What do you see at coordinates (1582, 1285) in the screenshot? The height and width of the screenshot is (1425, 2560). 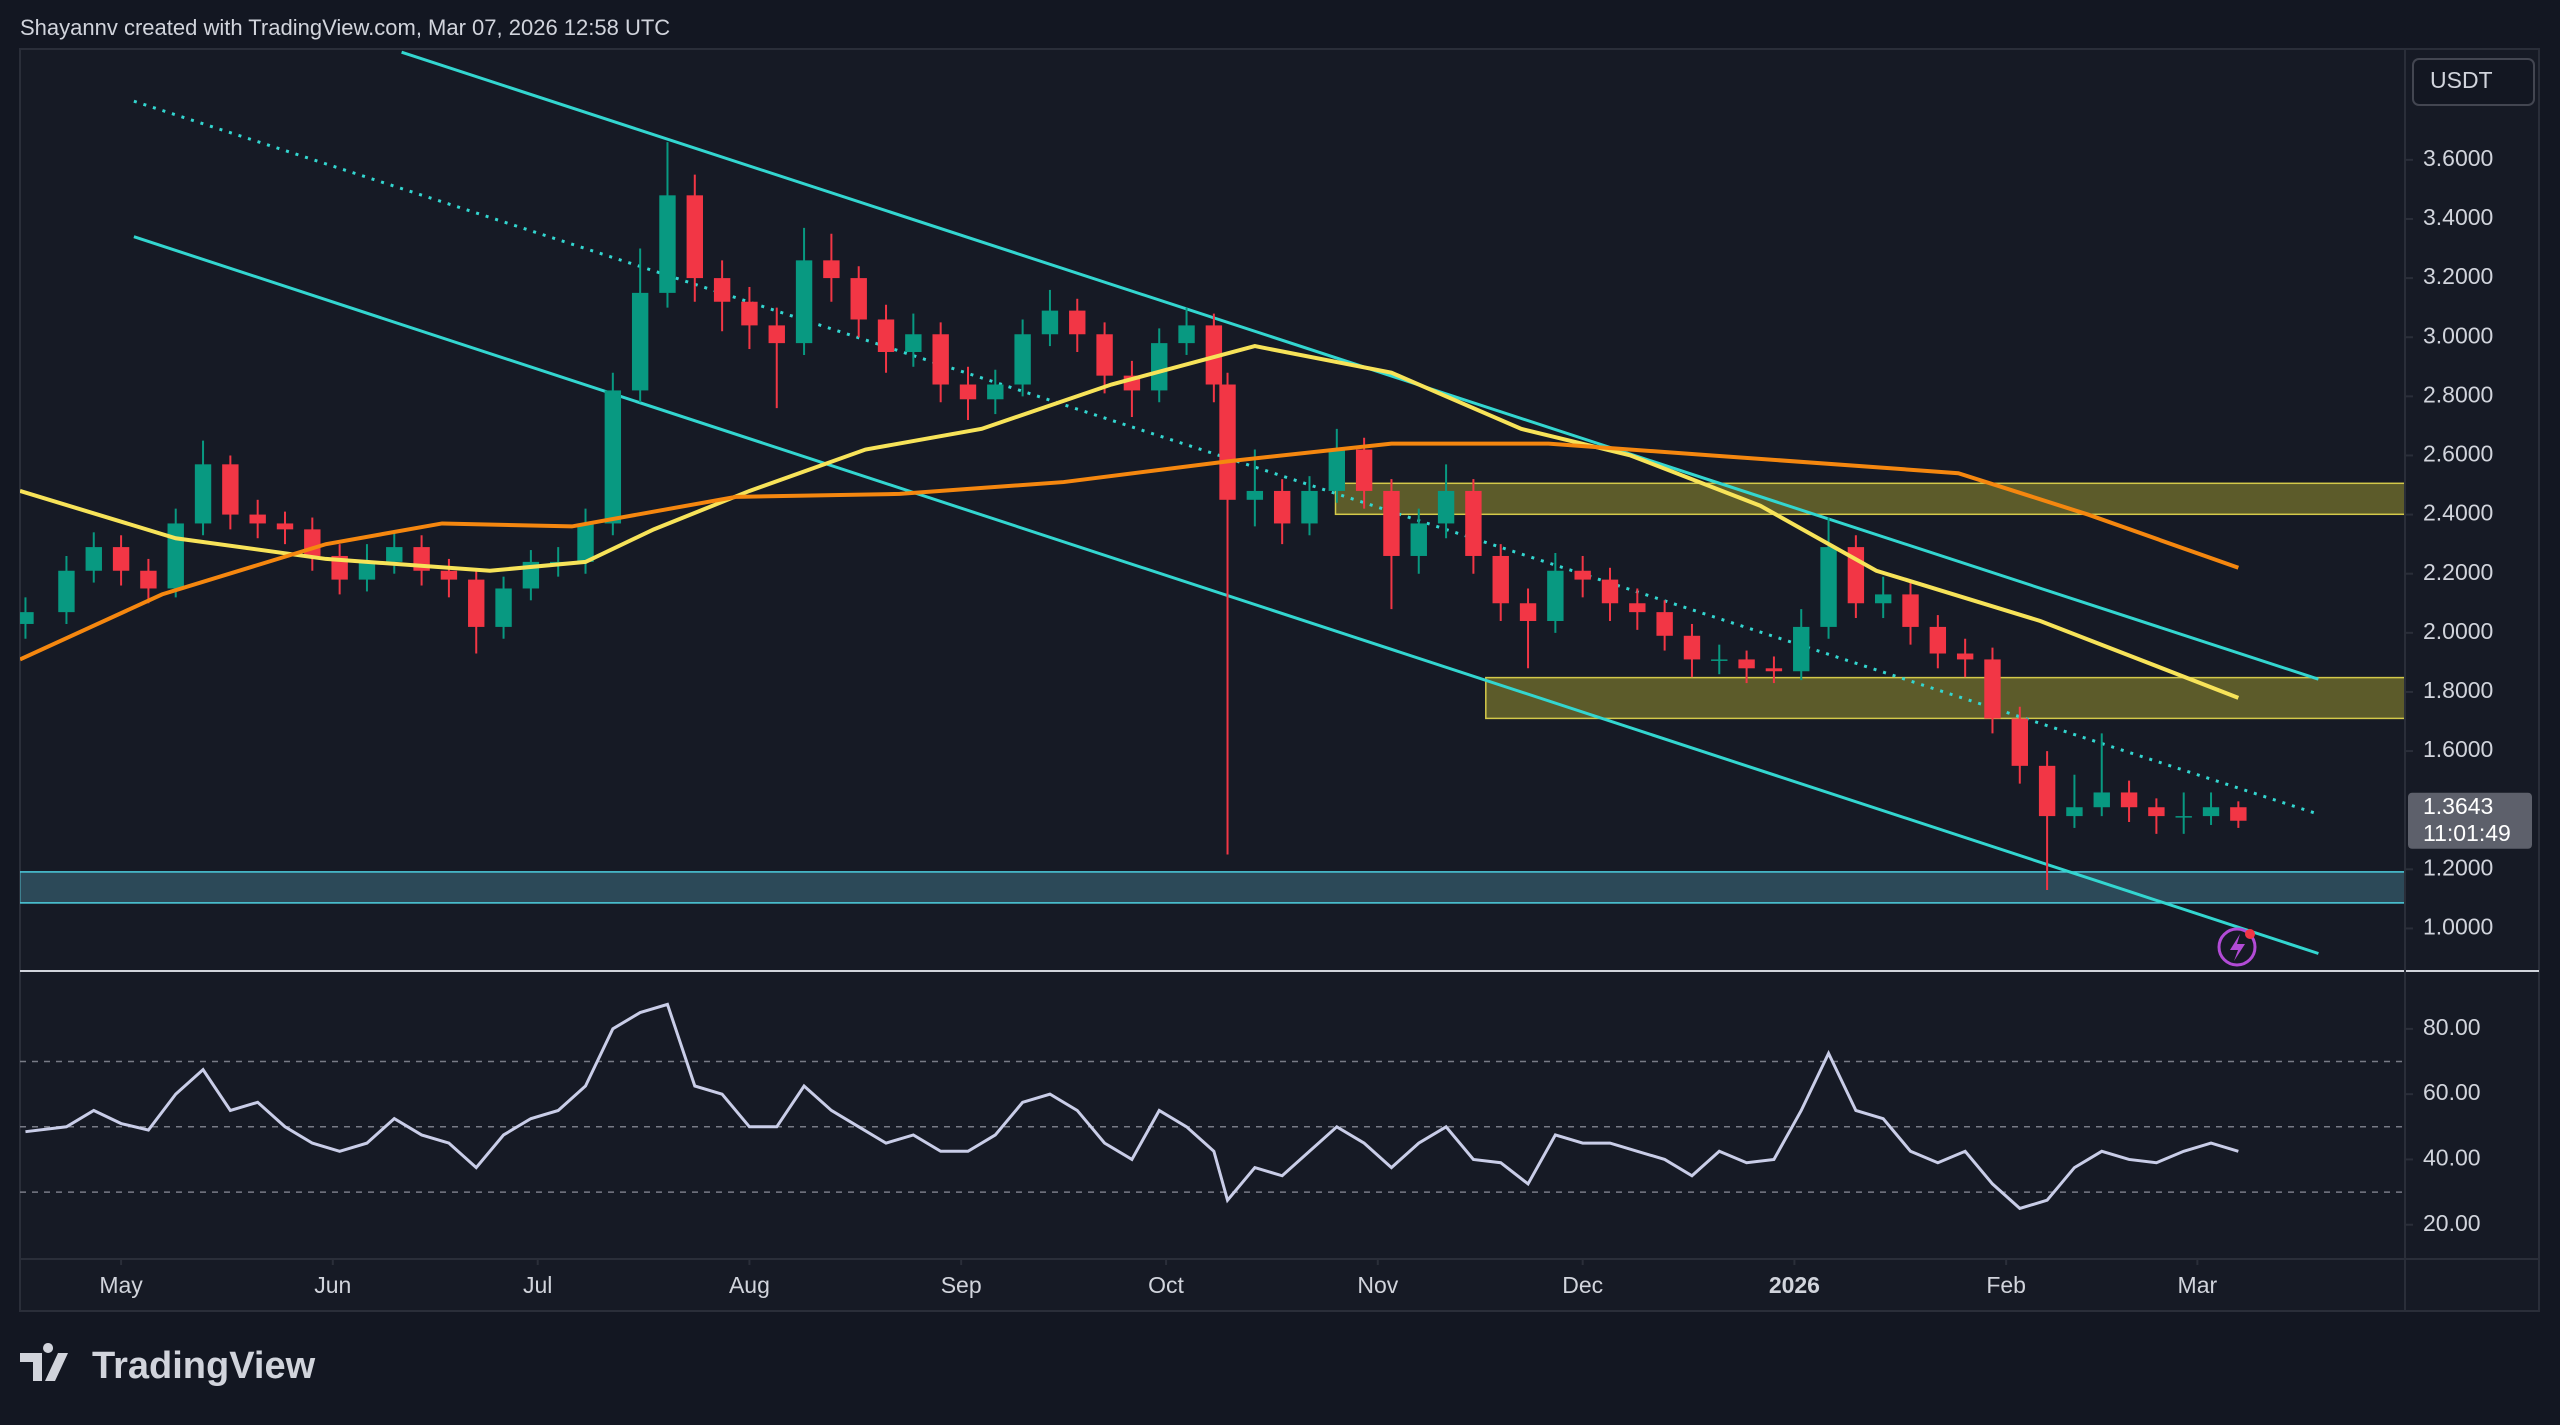 I see `x-tick-label: Dec` at bounding box center [1582, 1285].